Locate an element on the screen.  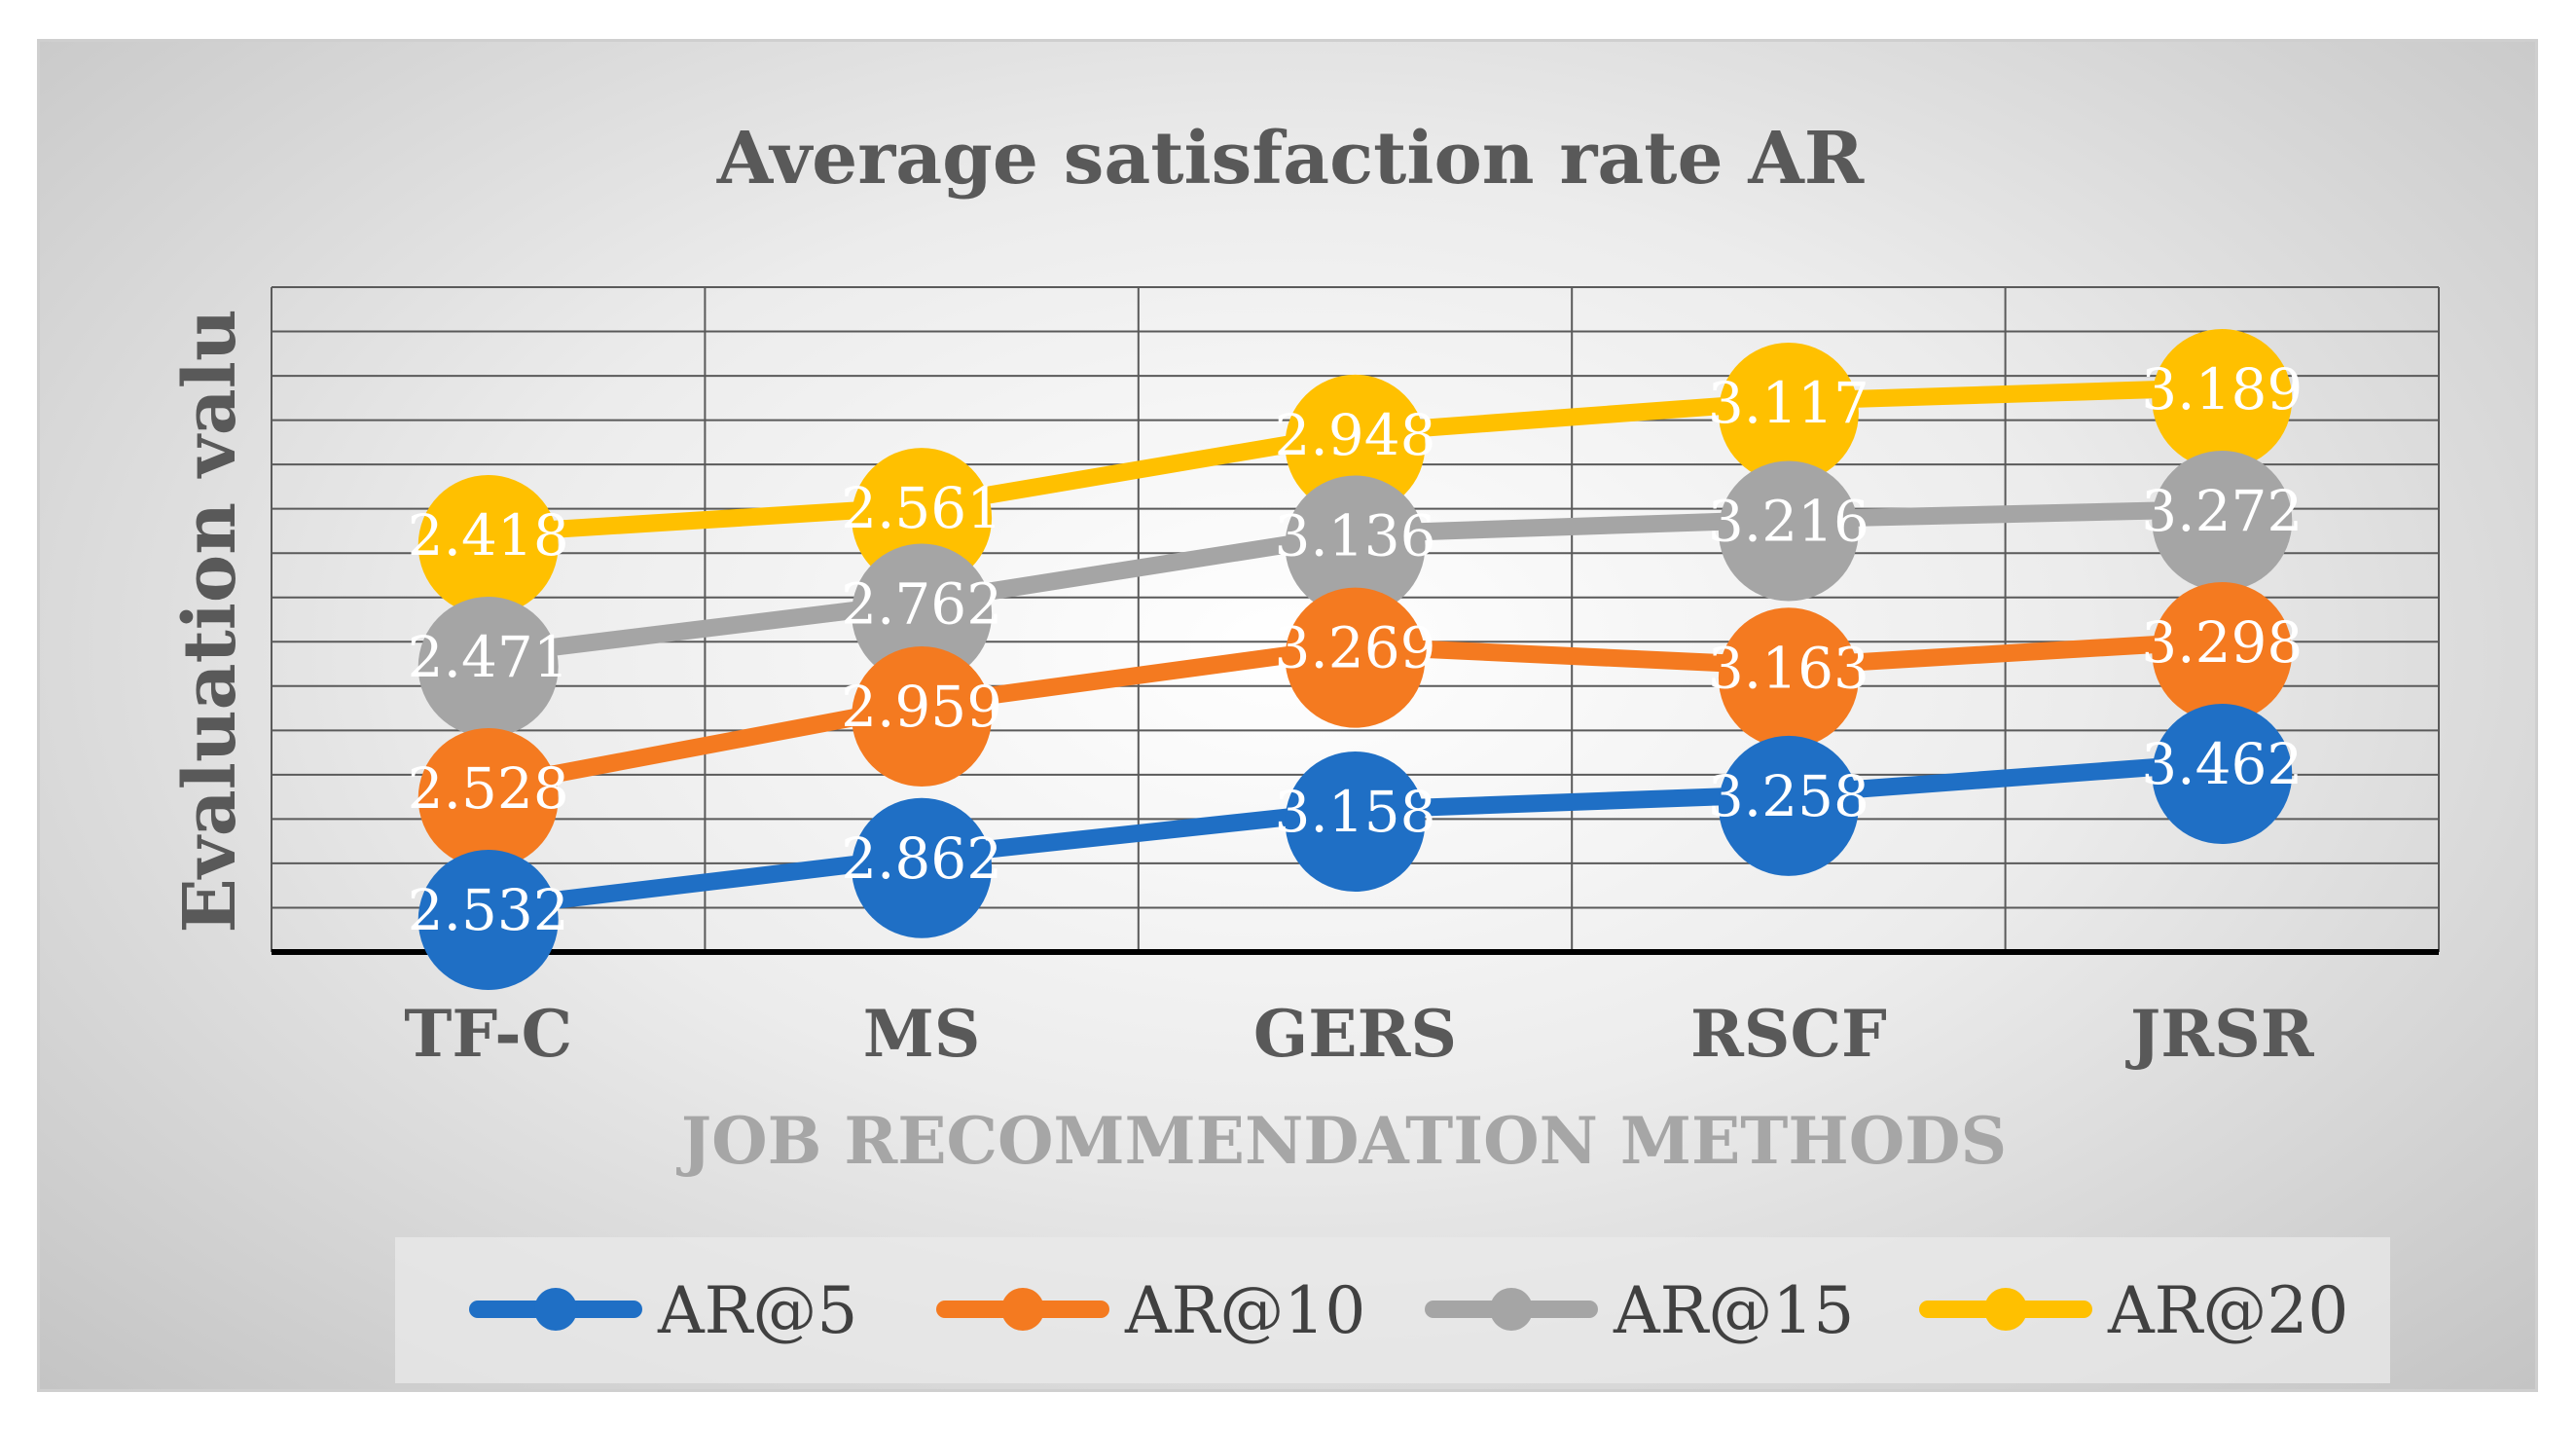
data-label: 3.298 is located at coordinates (2222, 642).